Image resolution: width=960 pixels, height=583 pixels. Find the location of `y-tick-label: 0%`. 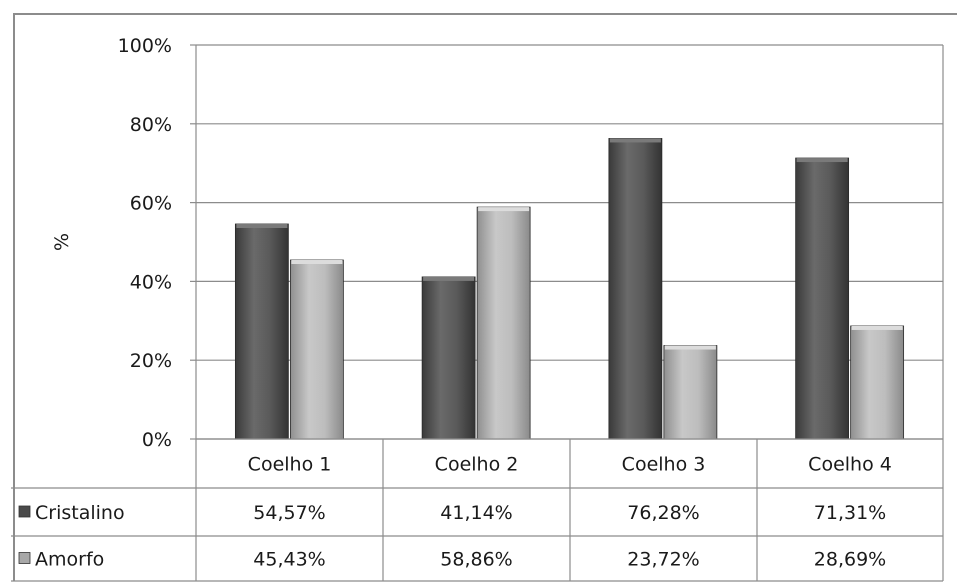

y-tick-label: 0% is located at coordinates (157, 440).